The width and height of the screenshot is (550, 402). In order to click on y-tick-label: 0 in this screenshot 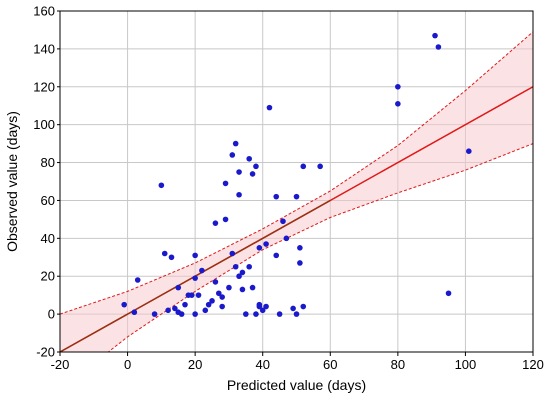, I will do `click(51, 314)`.